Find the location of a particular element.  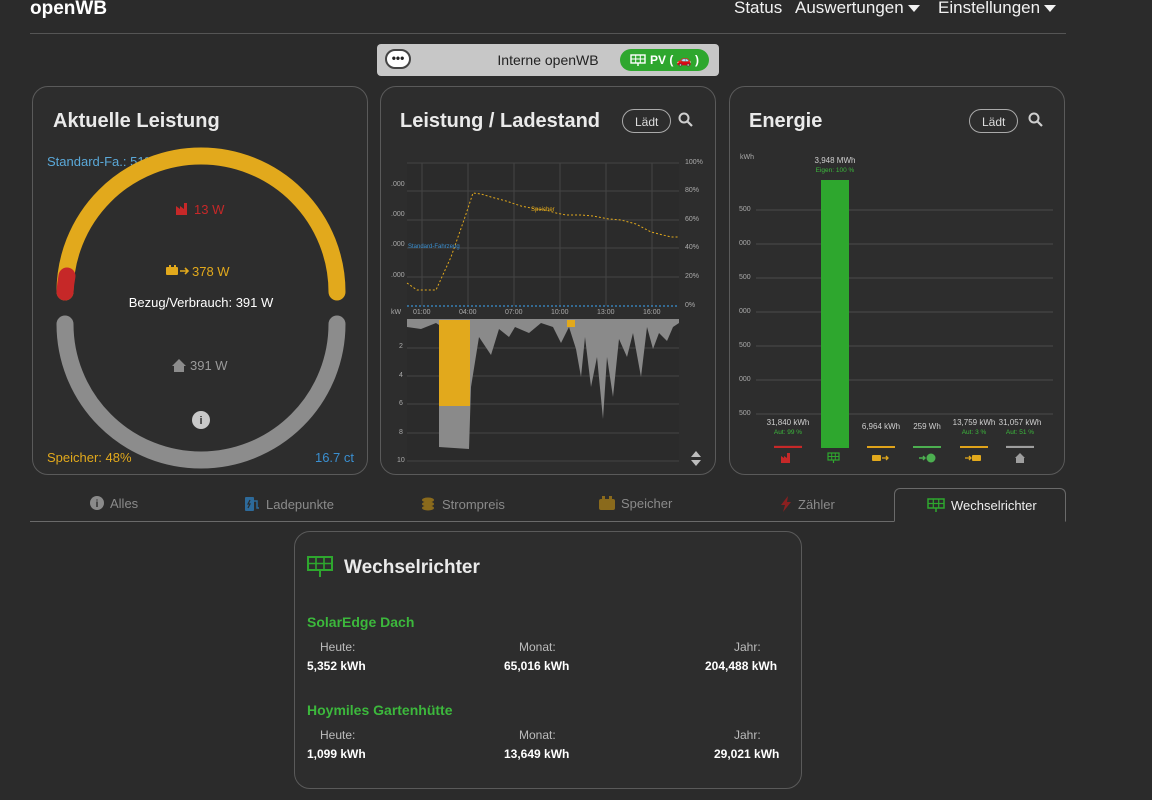

consumption-summary: Bezug/Verbrauch: 391 W is located at coordinates (201, 302).